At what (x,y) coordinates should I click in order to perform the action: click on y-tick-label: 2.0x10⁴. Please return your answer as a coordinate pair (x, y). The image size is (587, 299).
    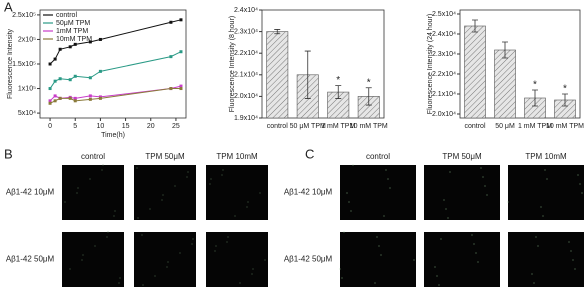
    Looking at the image, I should click on (246, 96).